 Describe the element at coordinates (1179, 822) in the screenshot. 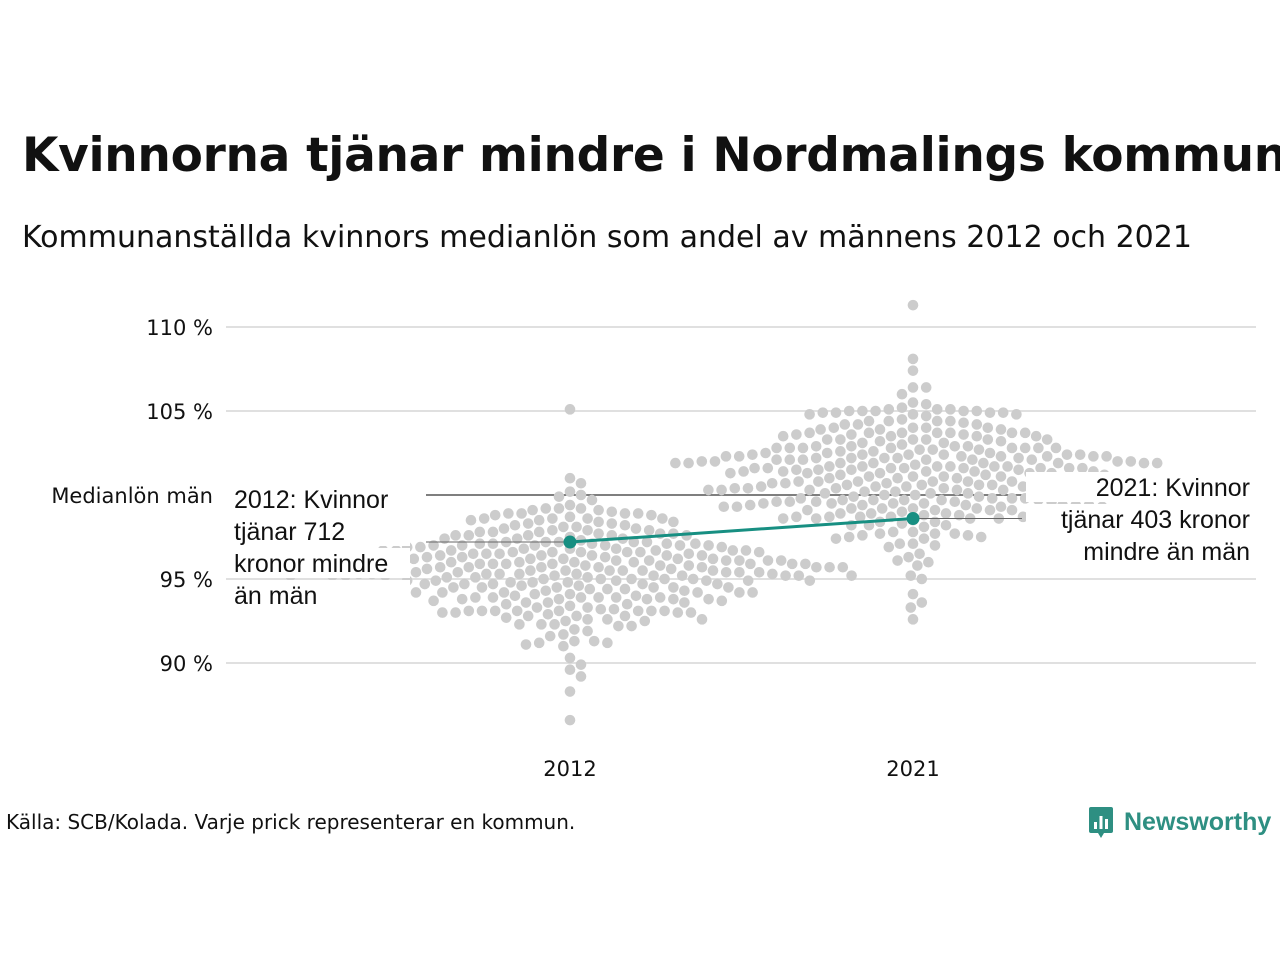

I see `newsworthy-logo: Newsworthy` at that location.